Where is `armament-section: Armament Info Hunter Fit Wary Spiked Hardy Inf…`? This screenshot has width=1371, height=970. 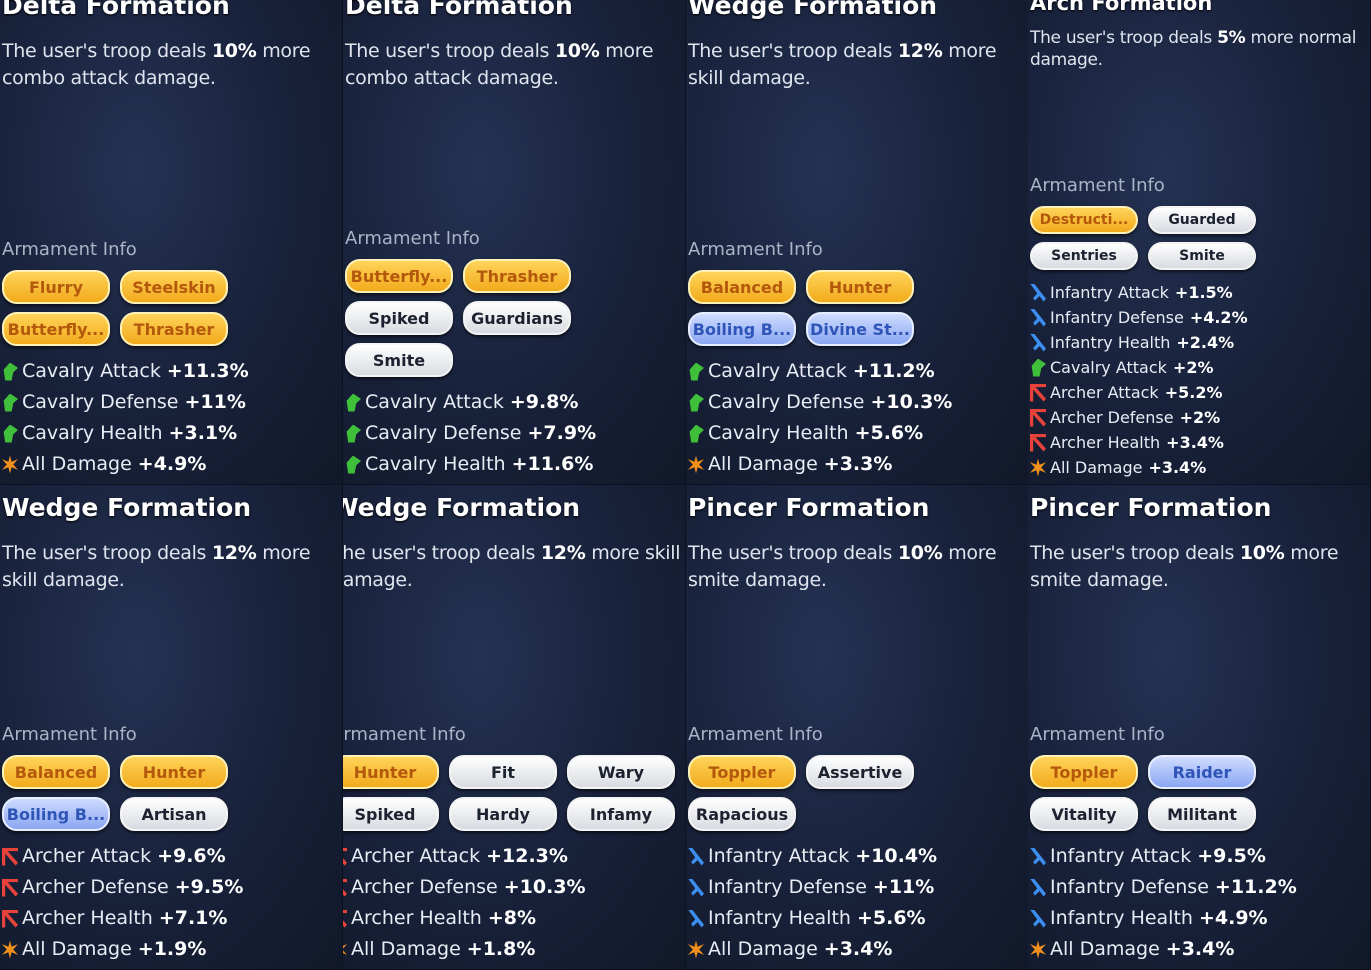
armament-section: Armament Info Hunter Fit Wary Spiked Hardy Inf… is located at coordinates (512, 844).